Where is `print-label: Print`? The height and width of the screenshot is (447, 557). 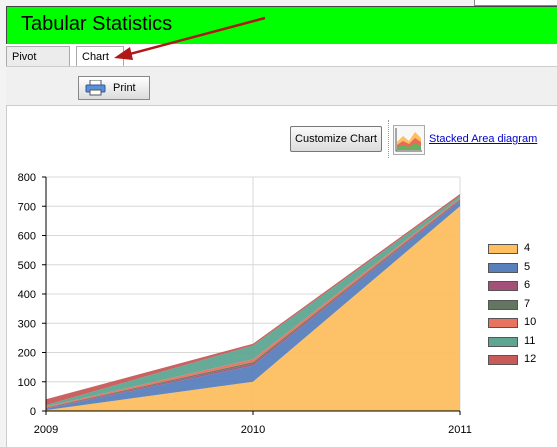 print-label: Print is located at coordinates (124, 88).